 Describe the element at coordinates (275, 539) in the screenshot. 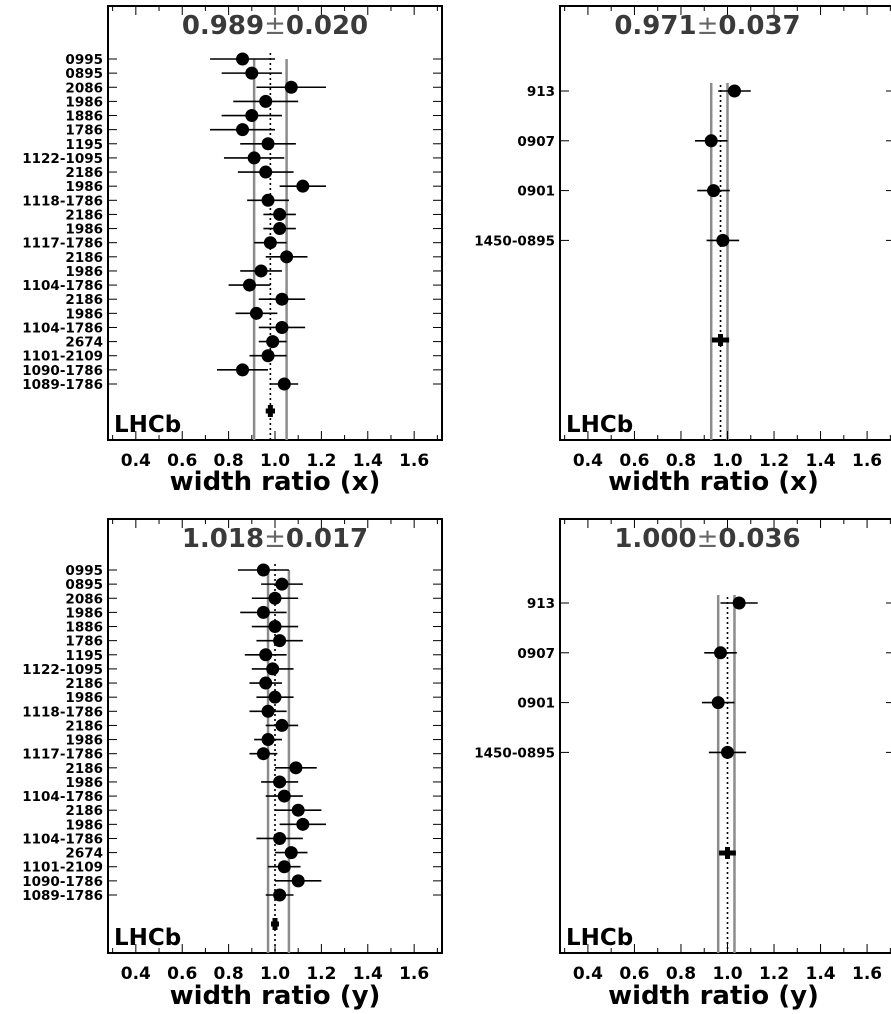

I see `chart-title: 1.018±0.017` at that location.